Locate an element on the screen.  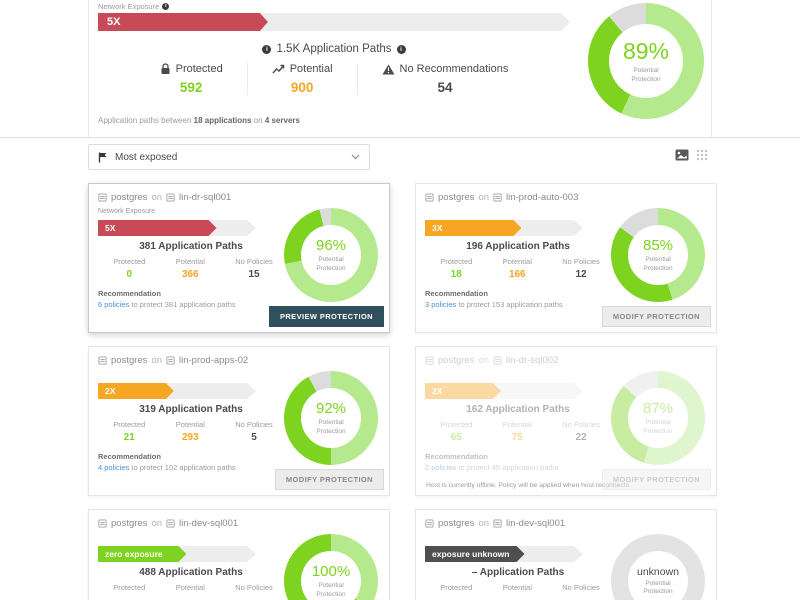
host-name: lin-prod-auto-003 is located at coordinates (542, 197).